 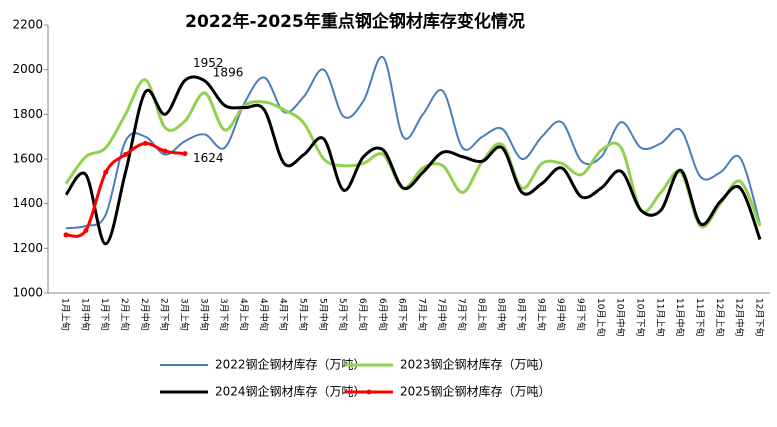 What do you see at coordinates (290, 364) in the screenshot?
I see `legend-label: 2022钢企钢材库存（万吨）` at bounding box center [290, 364].